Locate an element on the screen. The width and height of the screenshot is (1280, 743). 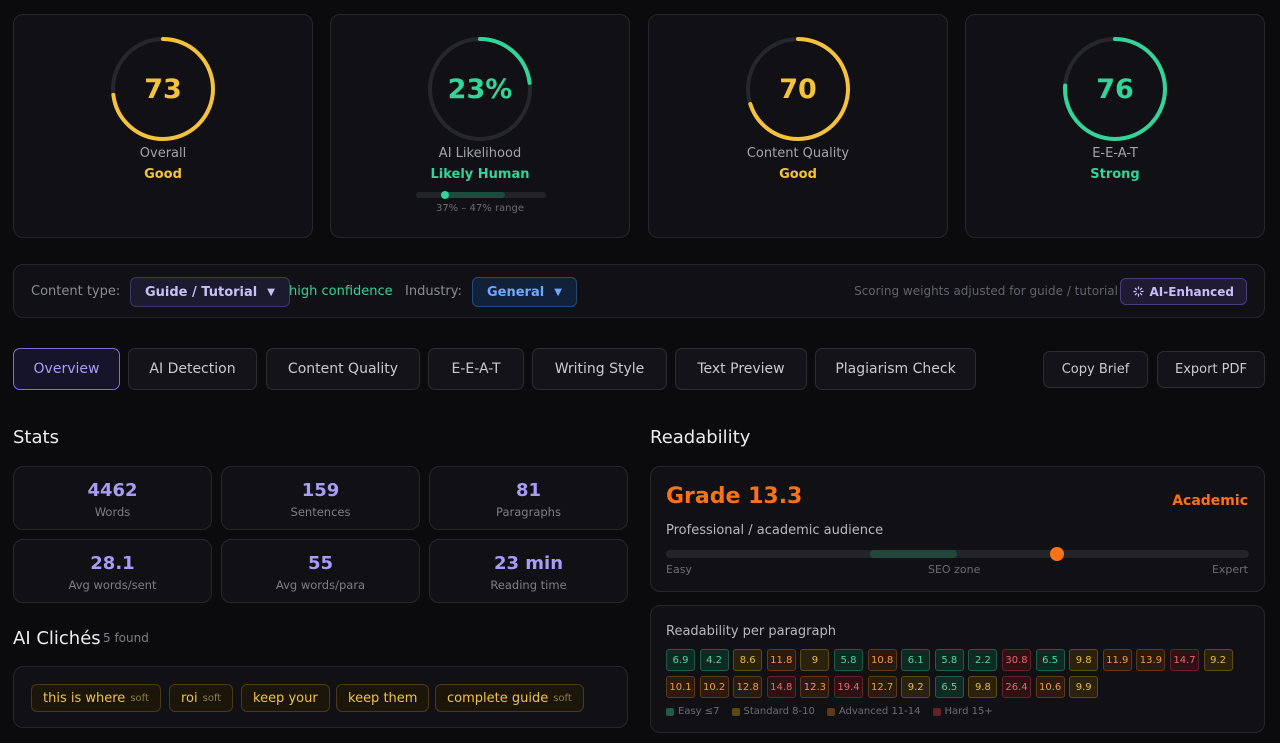
ai-range-bar is located at coordinates (481, 195).